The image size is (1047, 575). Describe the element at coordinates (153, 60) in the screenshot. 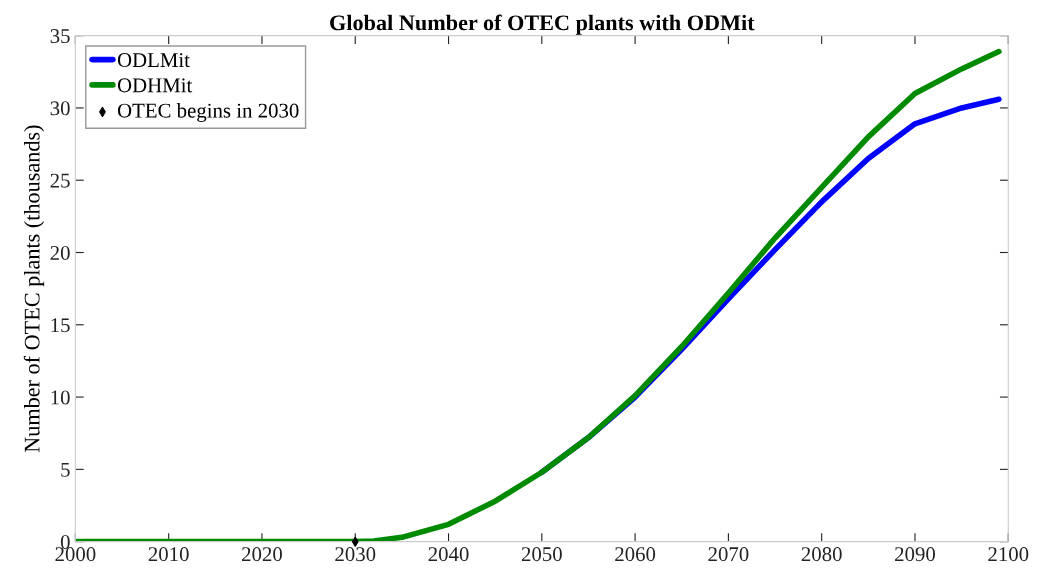

I see `legend-label: ODLMit` at that location.